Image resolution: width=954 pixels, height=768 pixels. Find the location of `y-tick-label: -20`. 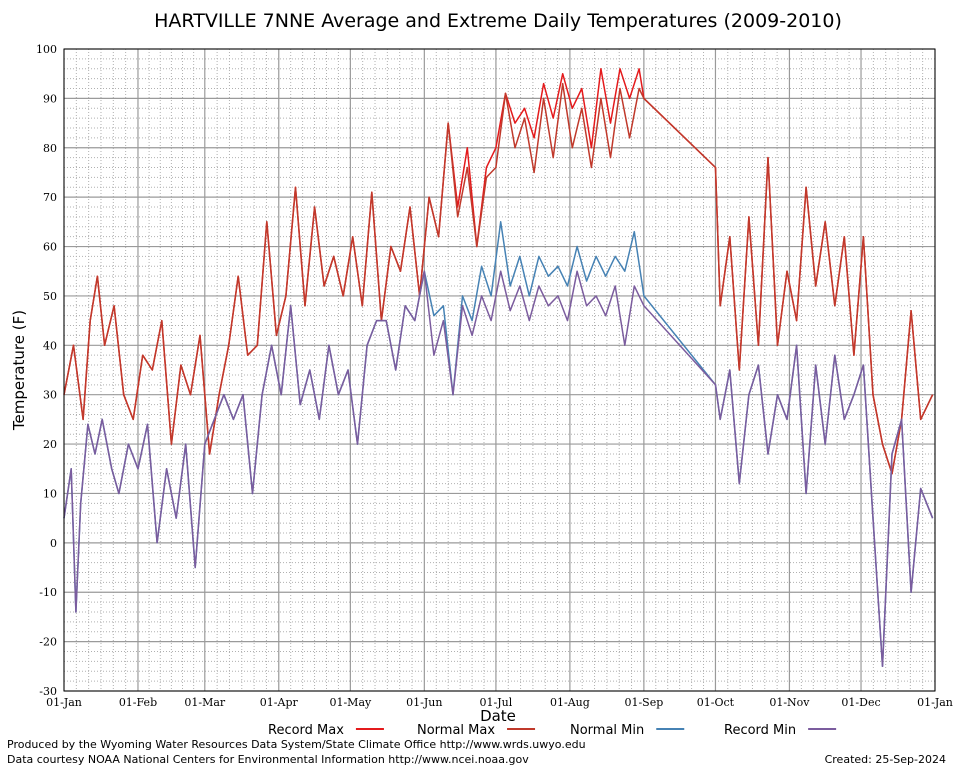

y-tick-label: -20 is located at coordinates (48, 642).